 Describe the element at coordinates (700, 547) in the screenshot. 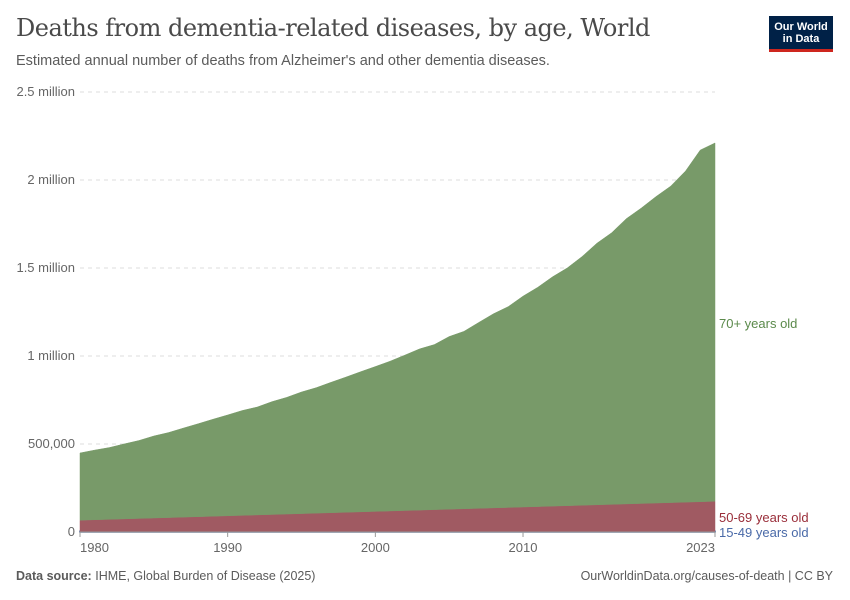

I see `x-tick-label: 2023` at that location.